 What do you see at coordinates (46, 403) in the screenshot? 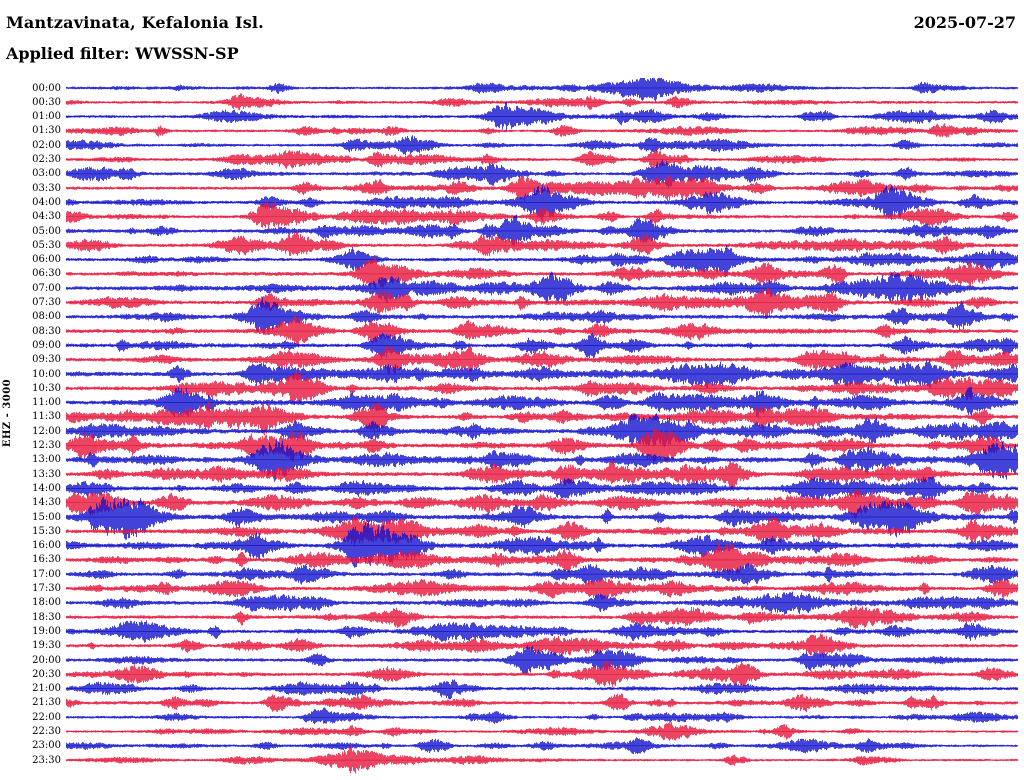
I see `time-label: 11:00` at bounding box center [46, 403].